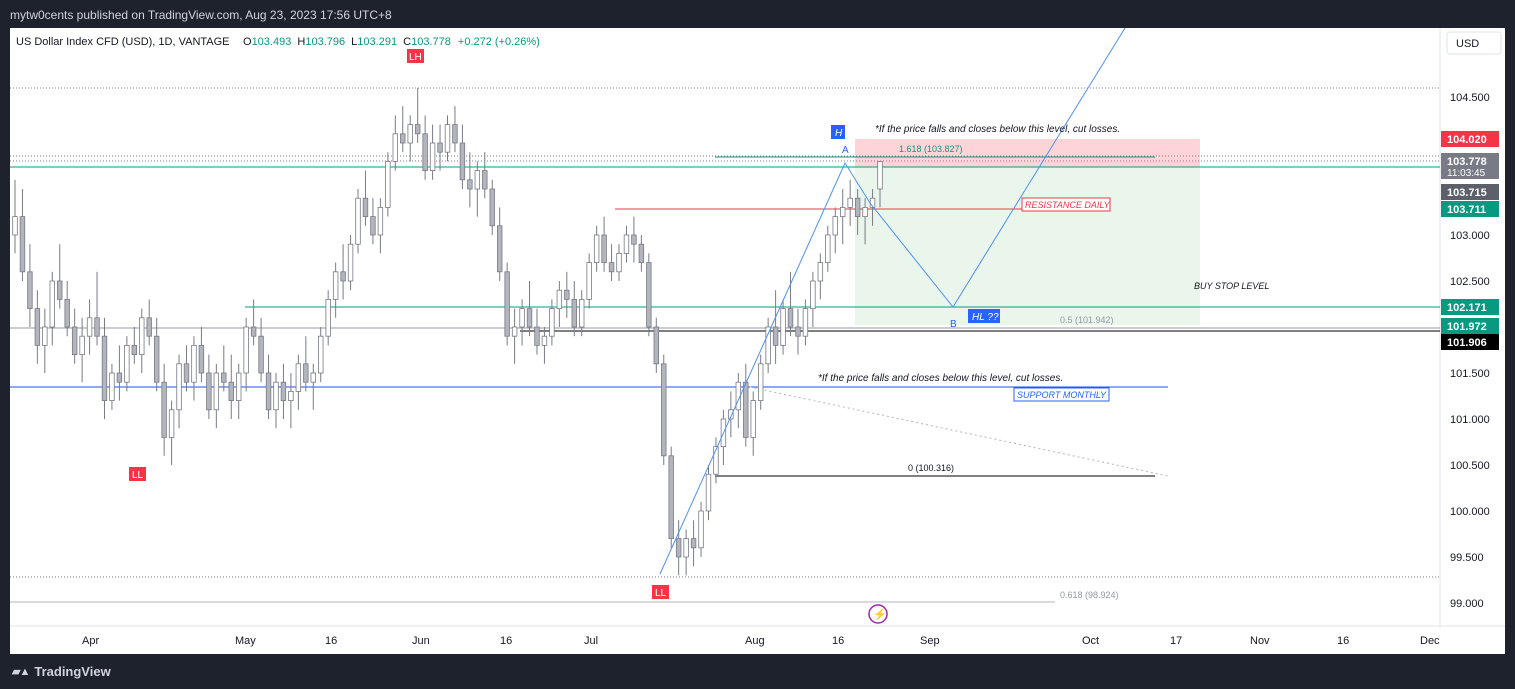 This screenshot has height=689, width=1515. What do you see at coordinates (931, 149) in the screenshot?
I see `fib-1618-label: 1.618 (103.827)` at bounding box center [931, 149].